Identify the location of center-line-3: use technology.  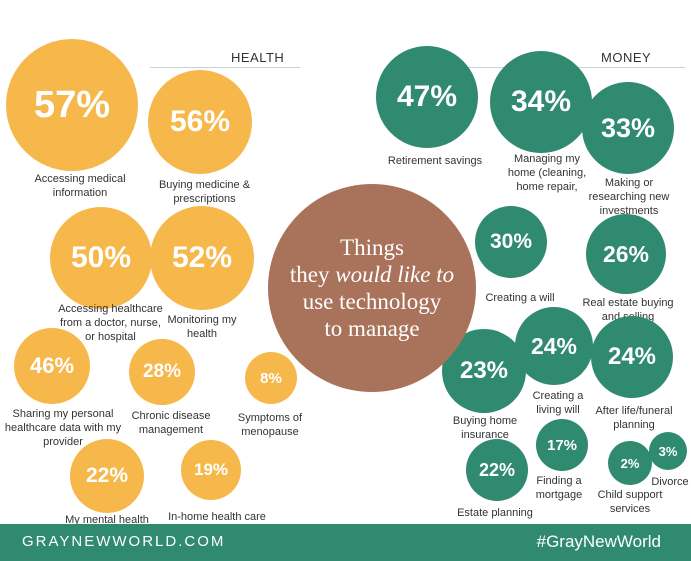
(372, 301).